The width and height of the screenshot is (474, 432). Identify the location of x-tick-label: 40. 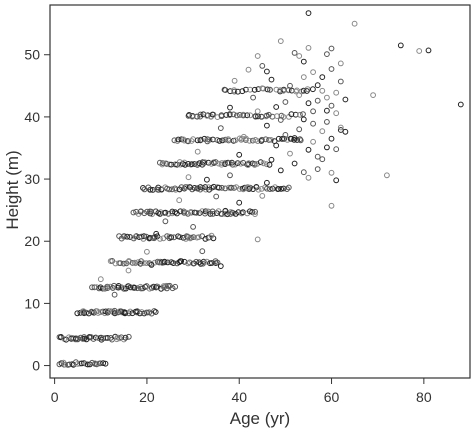
(239, 397).